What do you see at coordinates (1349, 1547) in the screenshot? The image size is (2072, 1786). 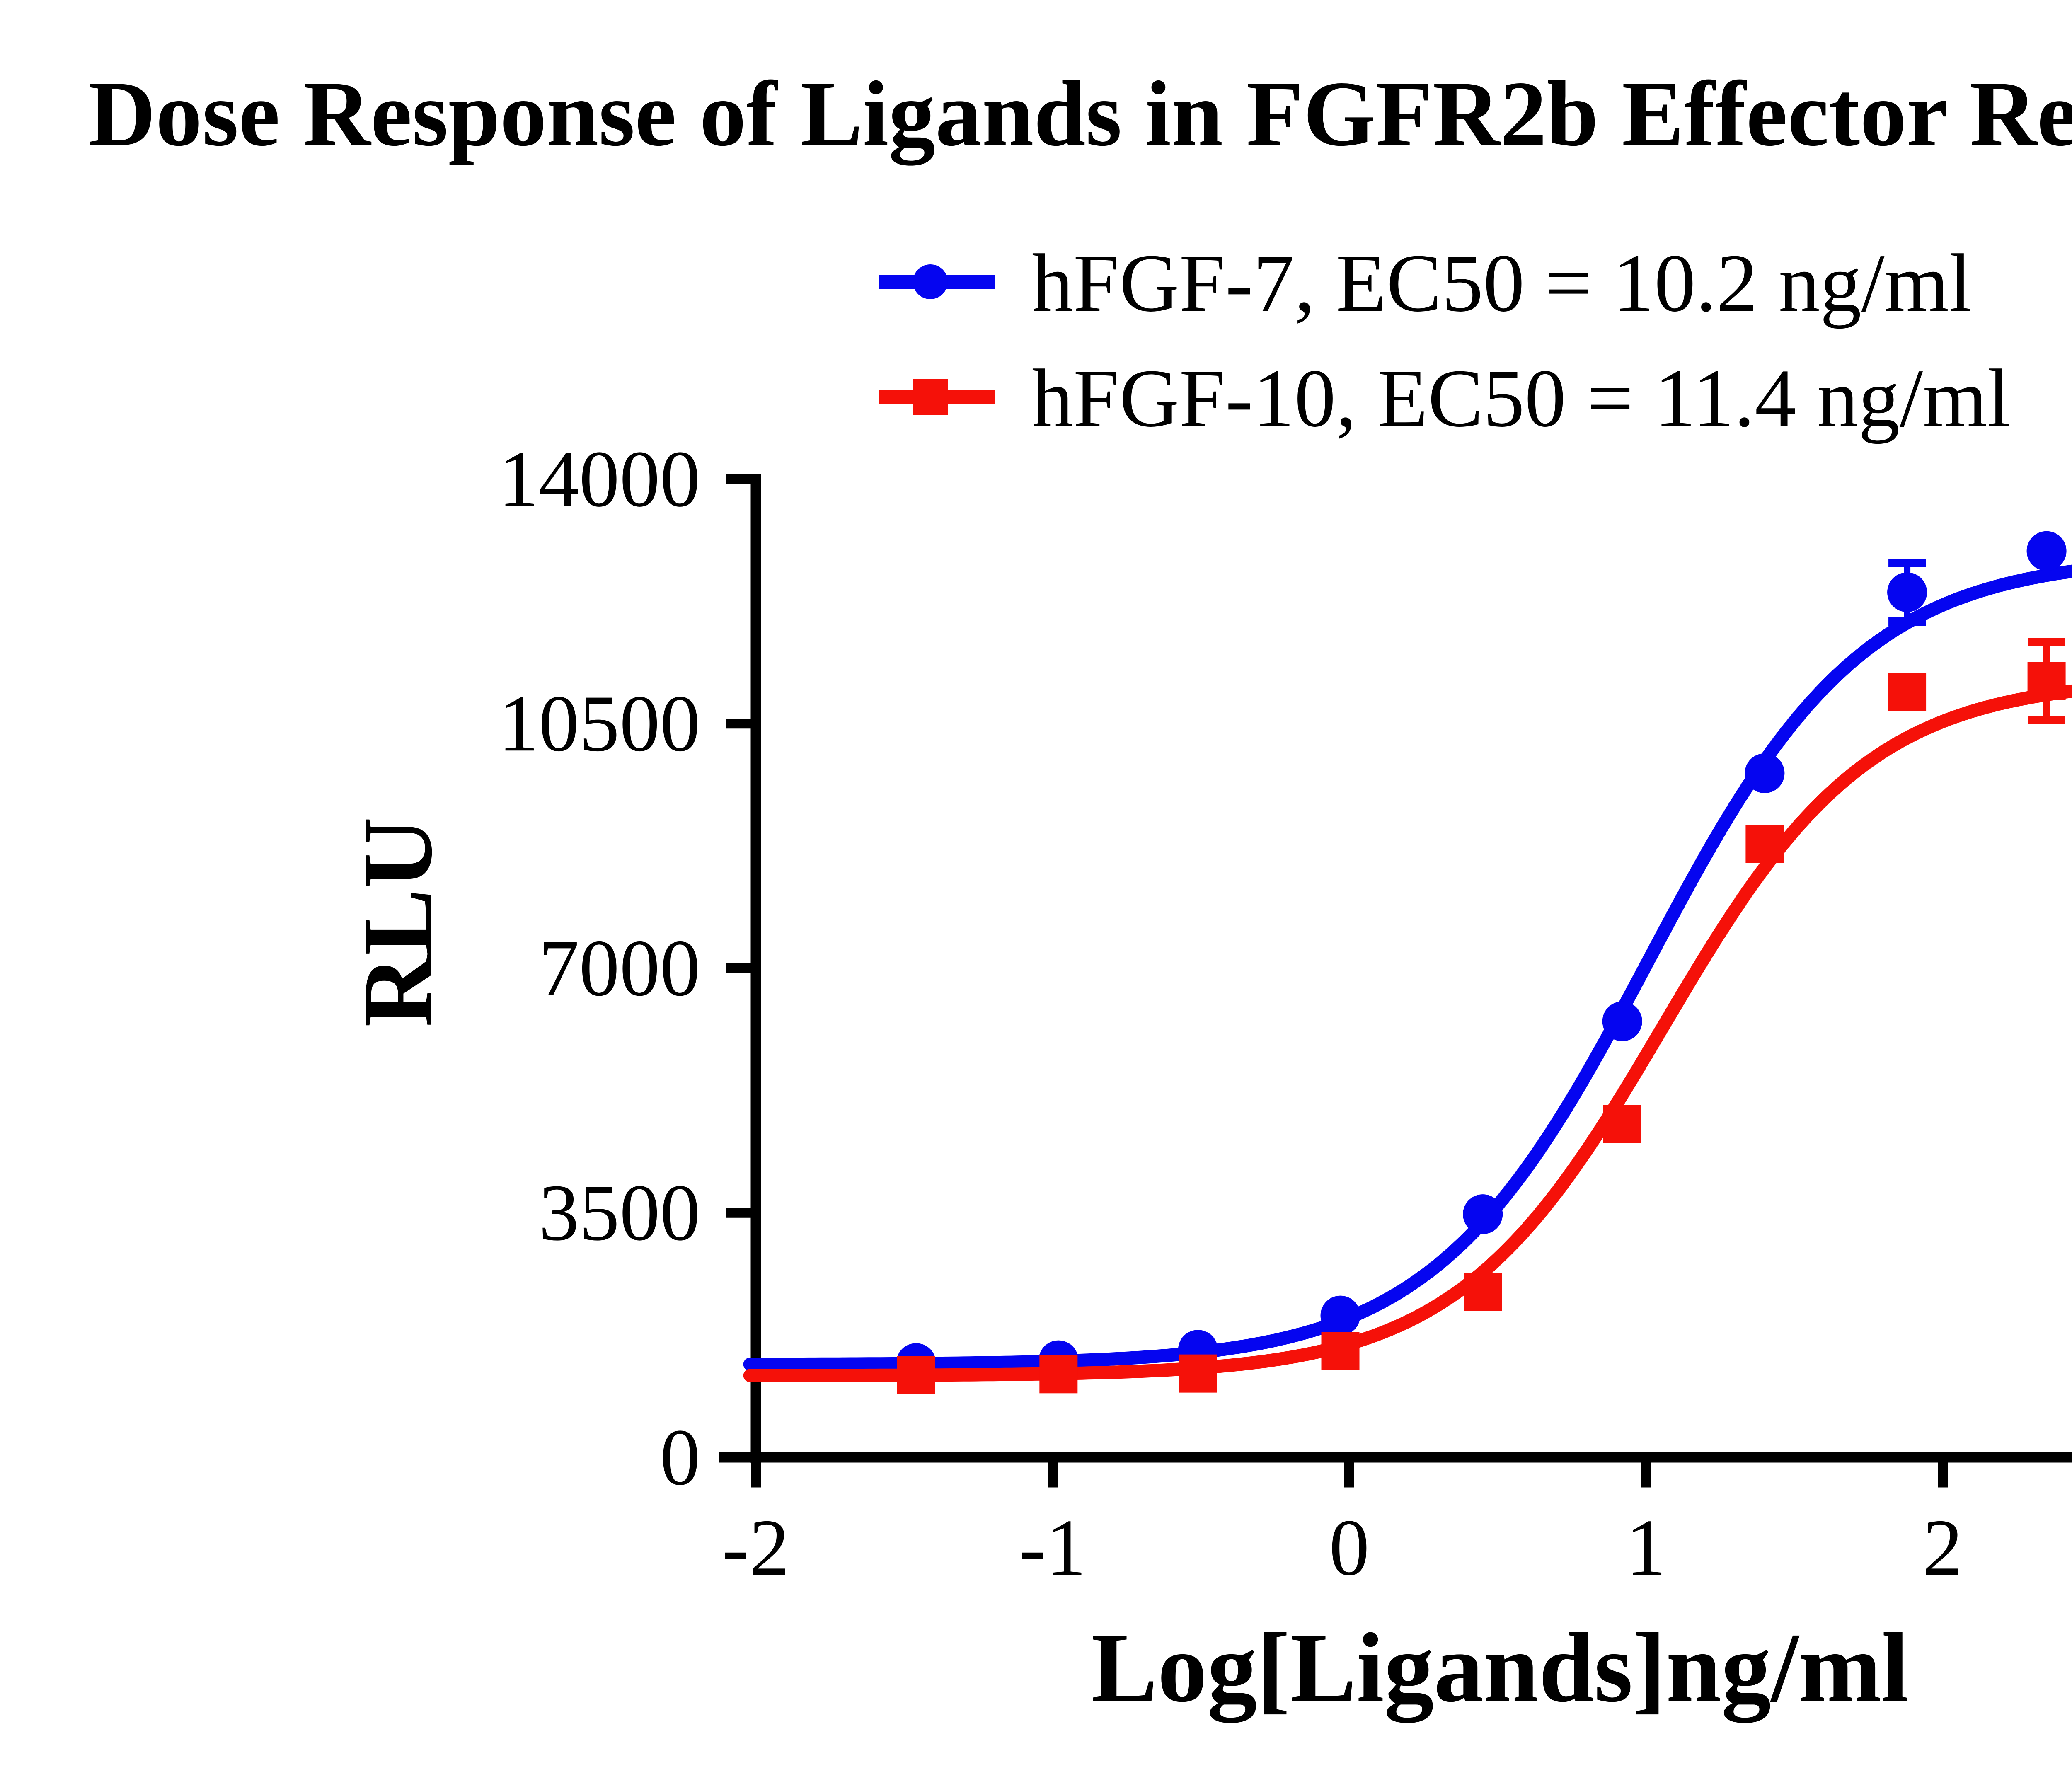 I see `x-tick-label: 0` at bounding box center [1349, 1547].